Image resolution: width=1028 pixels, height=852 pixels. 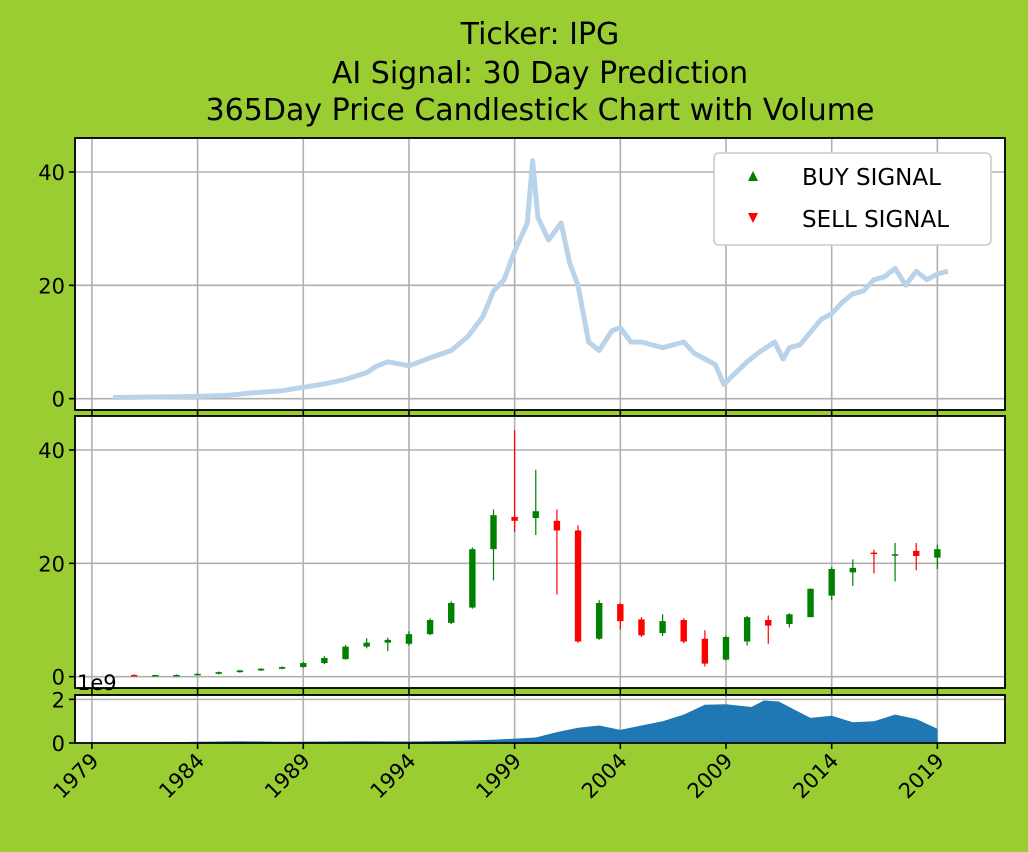 I want to click on buy-triangle-icon, so click(x=753, y=176).